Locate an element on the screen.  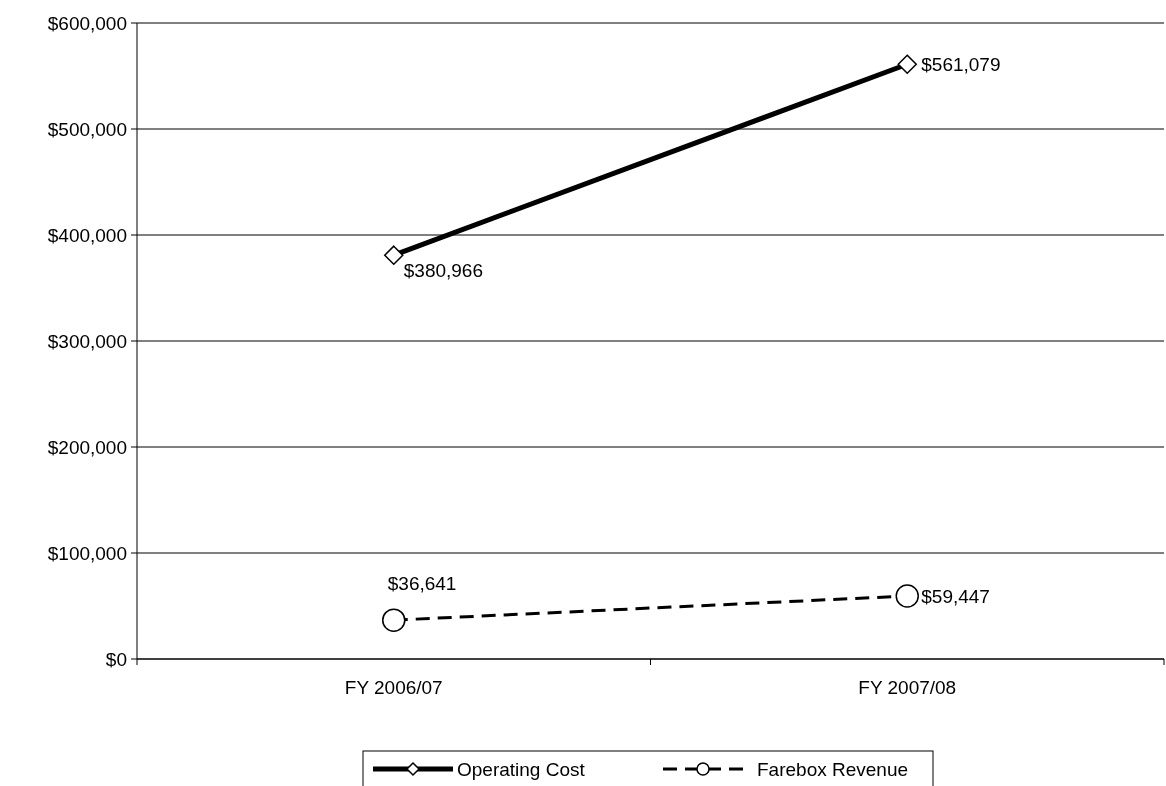
y-tick-label: $600,000 is located at coordinates (87, 23).